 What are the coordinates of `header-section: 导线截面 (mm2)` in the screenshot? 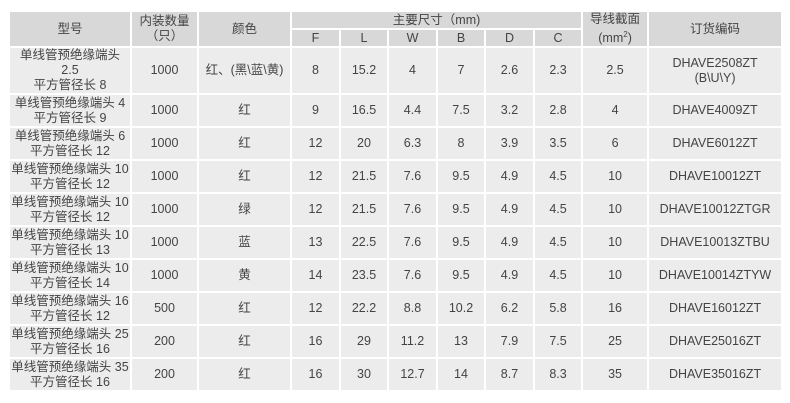 It's located at (615, 29).